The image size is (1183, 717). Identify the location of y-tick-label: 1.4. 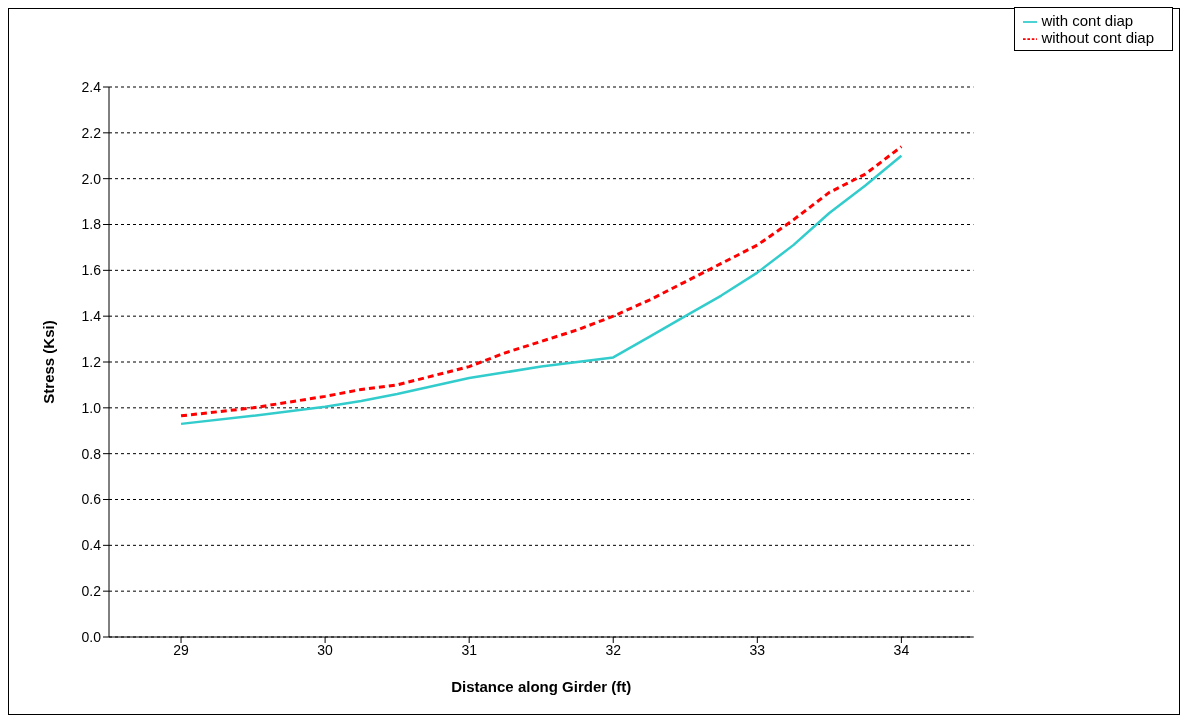
(91, 316).